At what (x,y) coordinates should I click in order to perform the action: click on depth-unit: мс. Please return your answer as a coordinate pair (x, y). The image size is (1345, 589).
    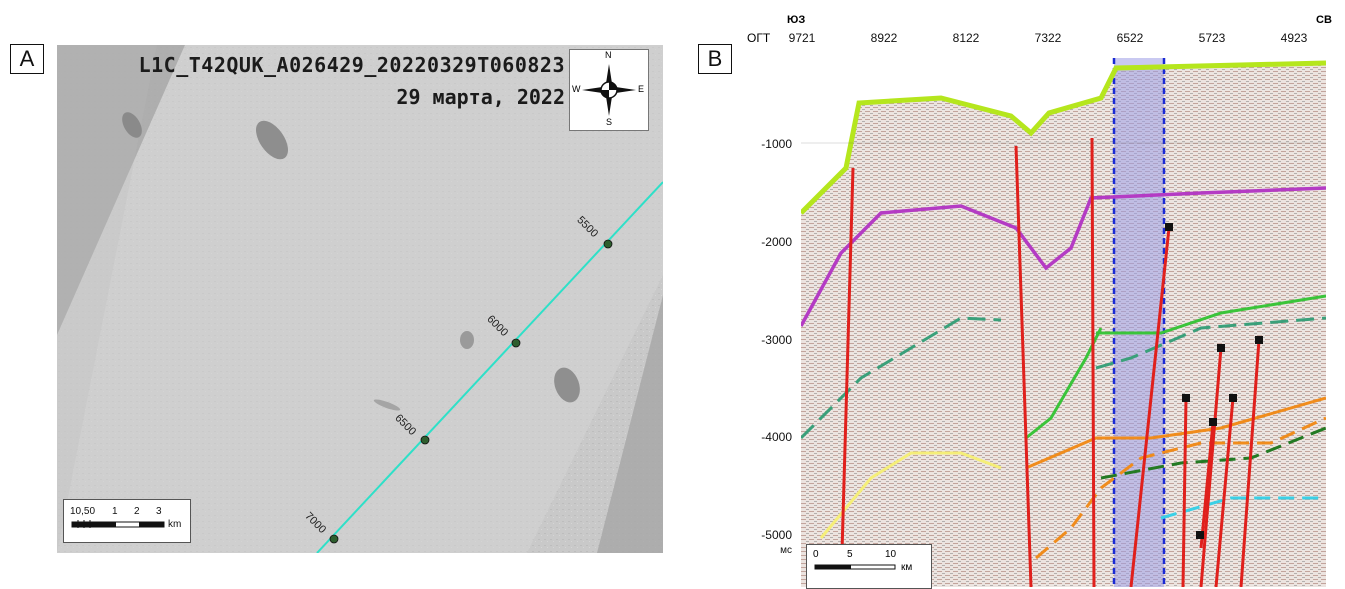
    Looking at the image, I should click on (786, 550).